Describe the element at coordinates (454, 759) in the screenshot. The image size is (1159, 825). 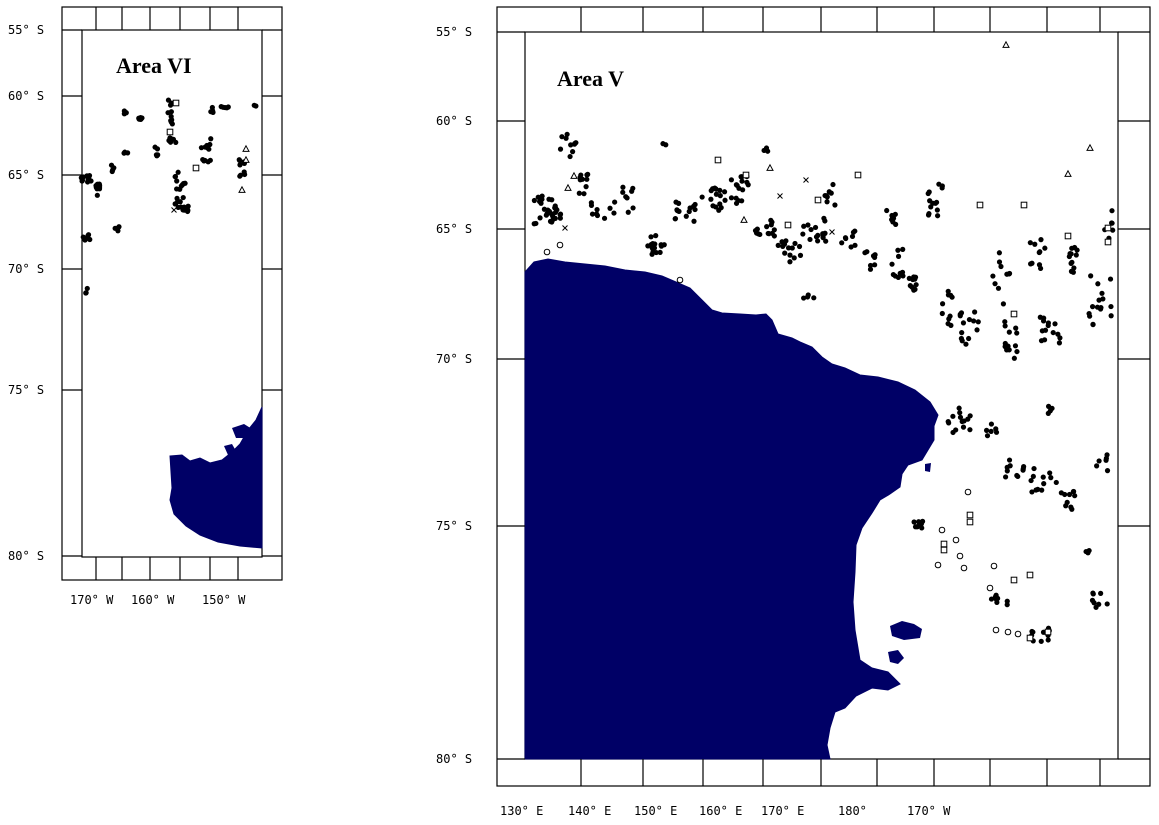
I see `lat-label: 80° S` at that location.